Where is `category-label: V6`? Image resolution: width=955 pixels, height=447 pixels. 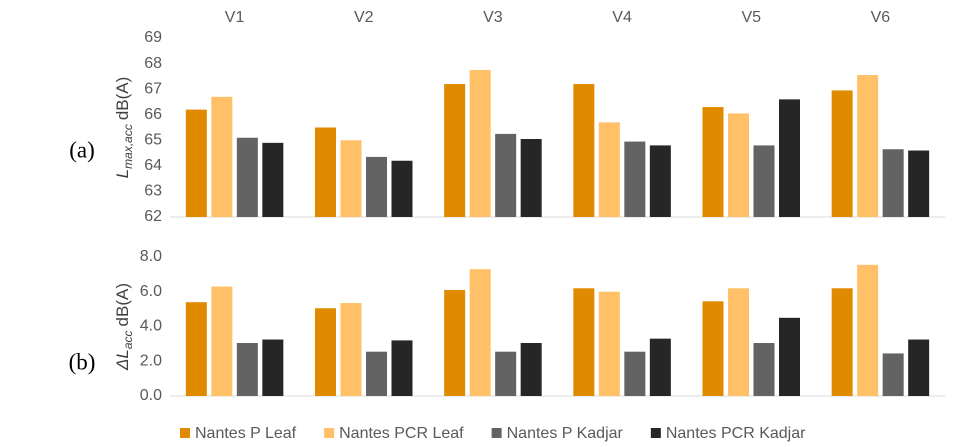
category-label: V6 is located at coordinates (881, 17).